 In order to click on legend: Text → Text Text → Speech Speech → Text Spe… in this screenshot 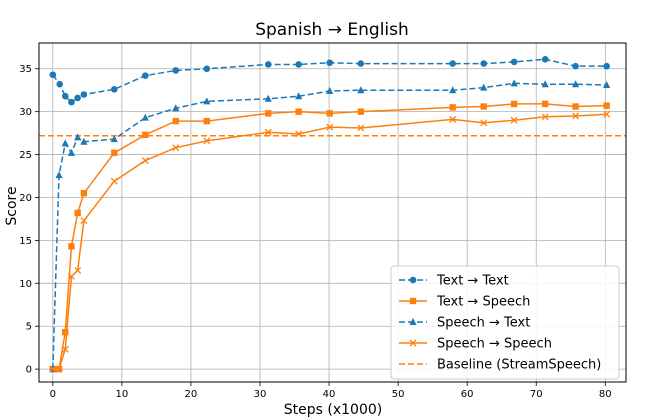, I will do `click(505, 322)`.